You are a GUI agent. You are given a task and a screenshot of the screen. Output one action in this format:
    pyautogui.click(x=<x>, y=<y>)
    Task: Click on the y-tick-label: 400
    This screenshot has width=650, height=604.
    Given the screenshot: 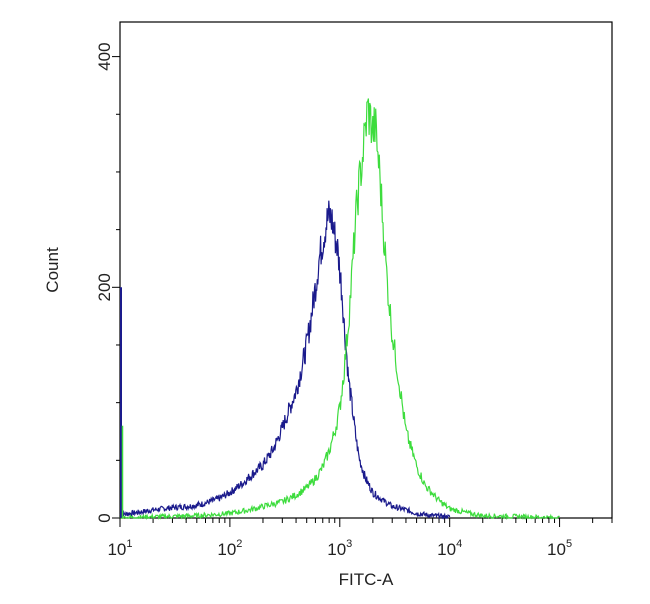 What is the action you would take?
    pyautogui.click(x=104, y=56)
    